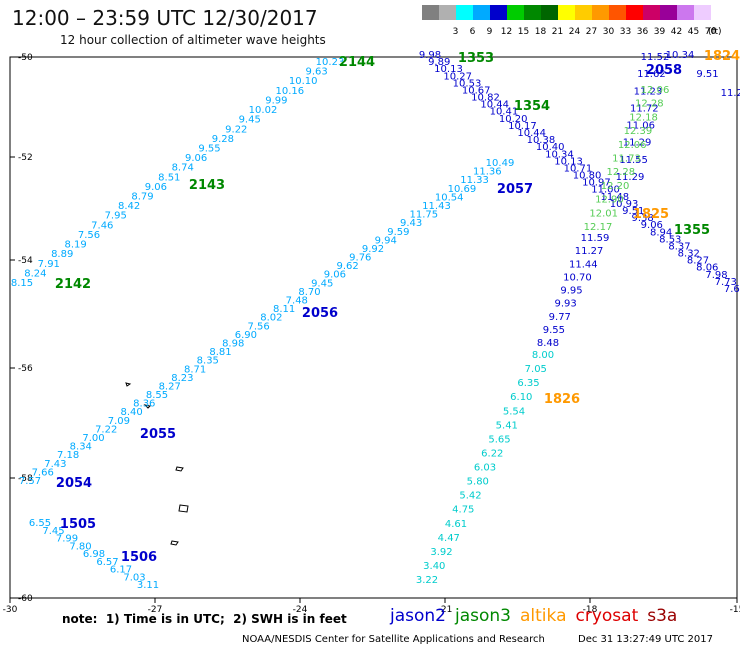 The height and width of the screenshot is (650, 740). What do you see at coordinates (664, 70) in the screenshot?
I see `pass-number-label: 2058` at bounding box center [664, 70].